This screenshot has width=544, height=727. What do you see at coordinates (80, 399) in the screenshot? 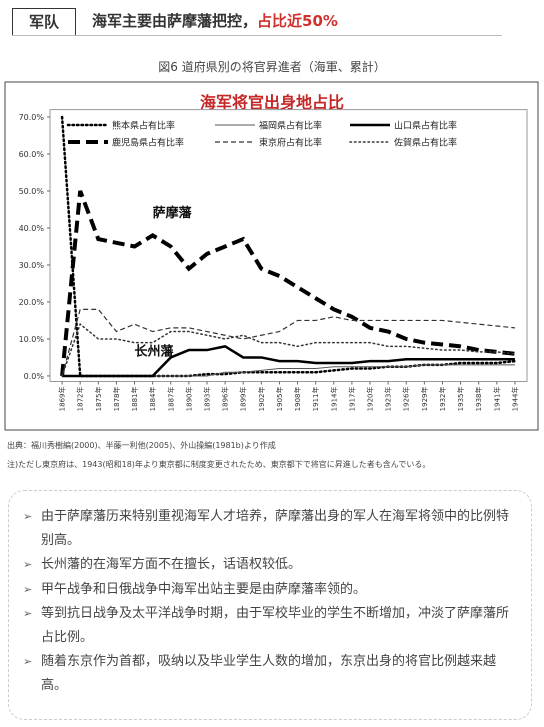
I see `x-tick-label: 1872年` at bounding box center [80, 399].